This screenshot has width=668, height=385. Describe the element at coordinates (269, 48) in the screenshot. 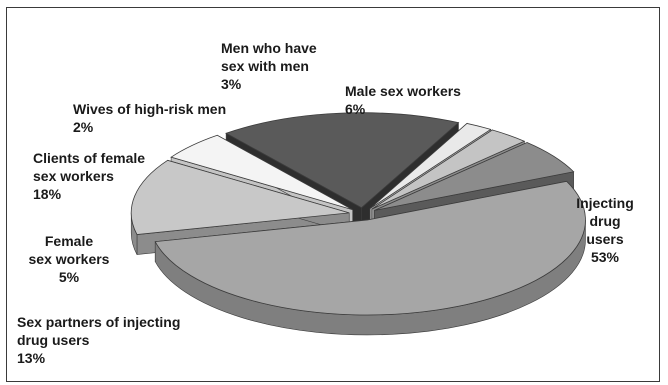

I see `slice-label-line: Men who have` at that location.